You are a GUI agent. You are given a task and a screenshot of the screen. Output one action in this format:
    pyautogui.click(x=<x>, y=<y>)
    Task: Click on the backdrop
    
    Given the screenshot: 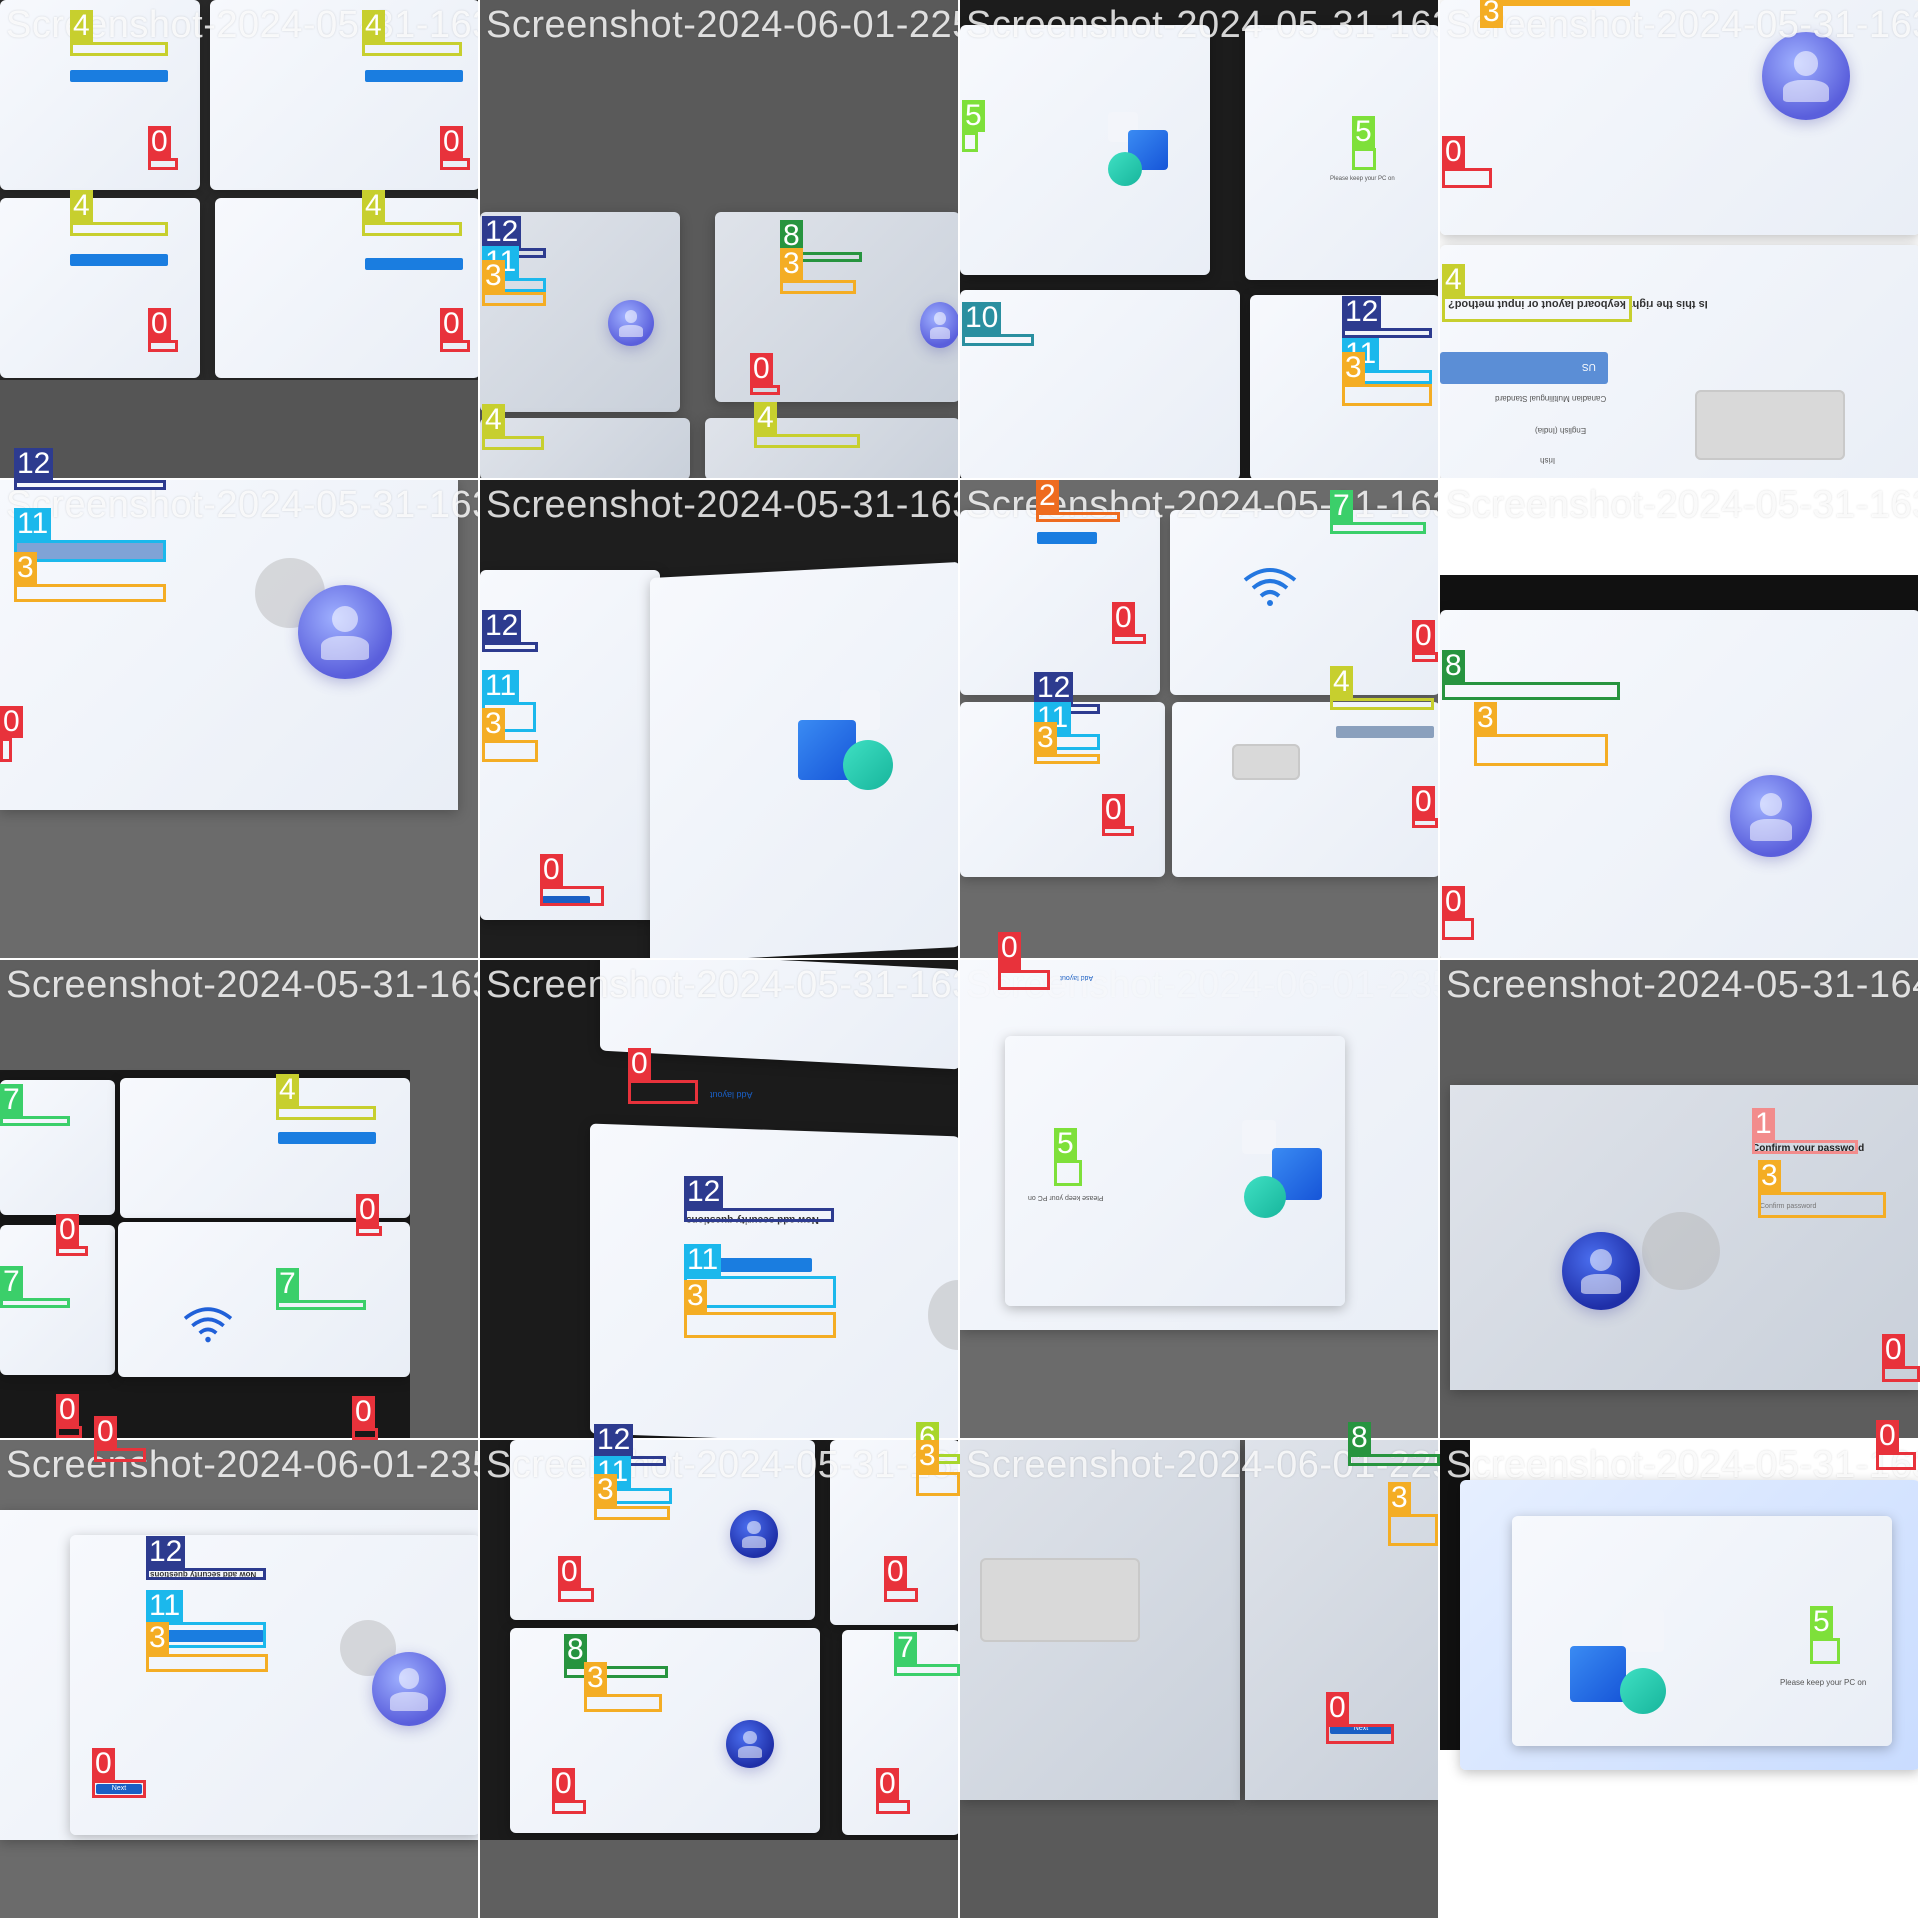 What is the action you would take?
    pyautogui.click(x=239, y=1015)
    